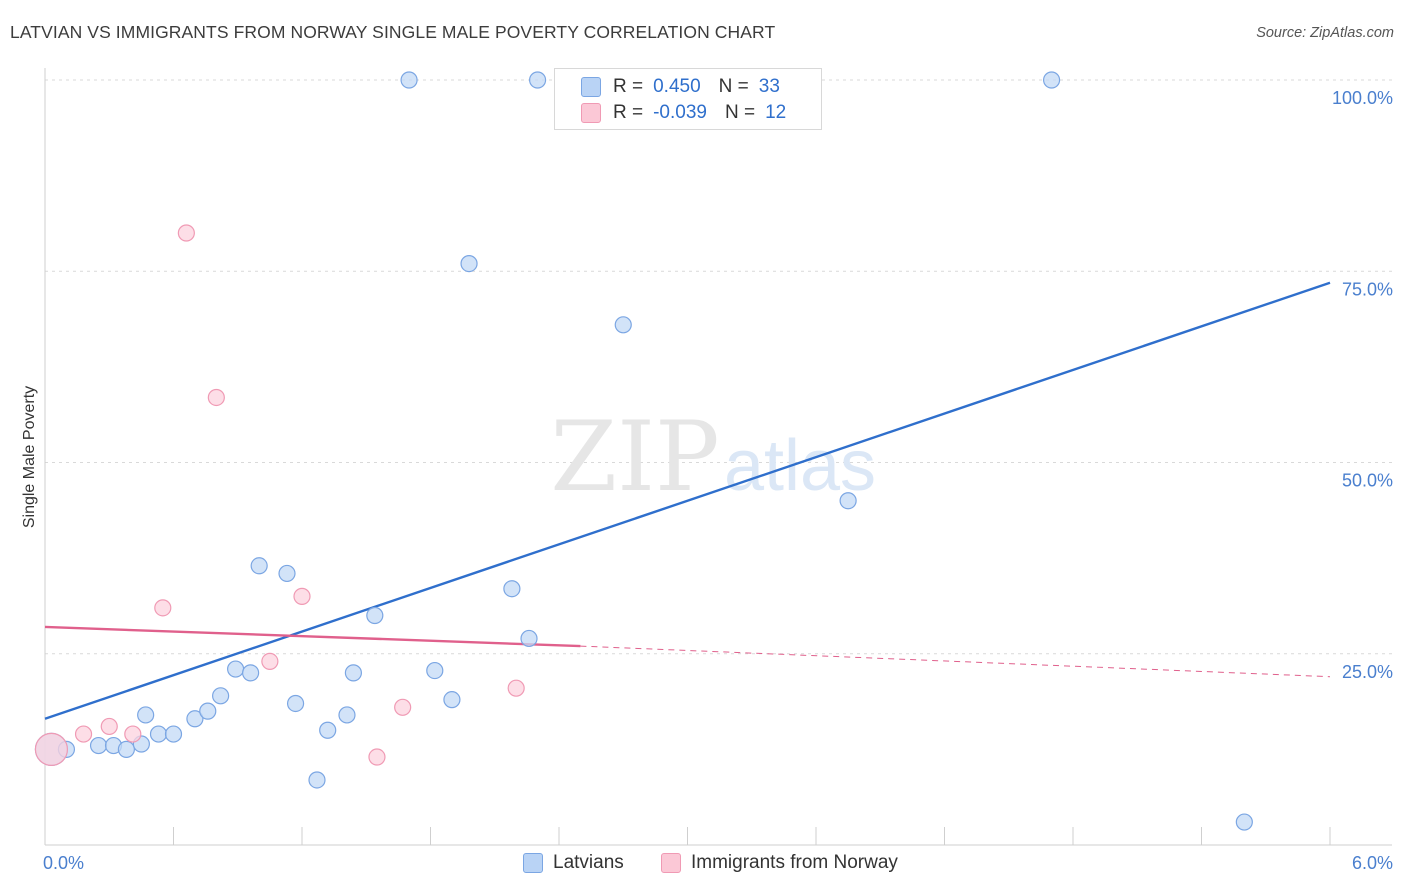 This screenshot has height=892, width=1406. I want to click on bottom-legend-norway: Immigrants from Norway, so click(779, 863).